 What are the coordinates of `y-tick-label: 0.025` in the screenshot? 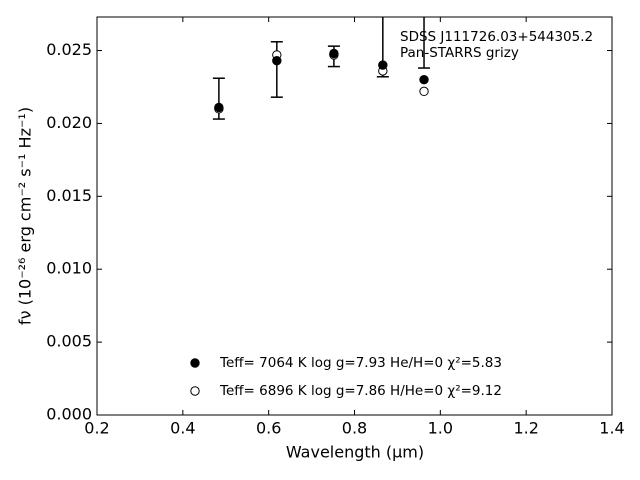 It's located at (69, 49).